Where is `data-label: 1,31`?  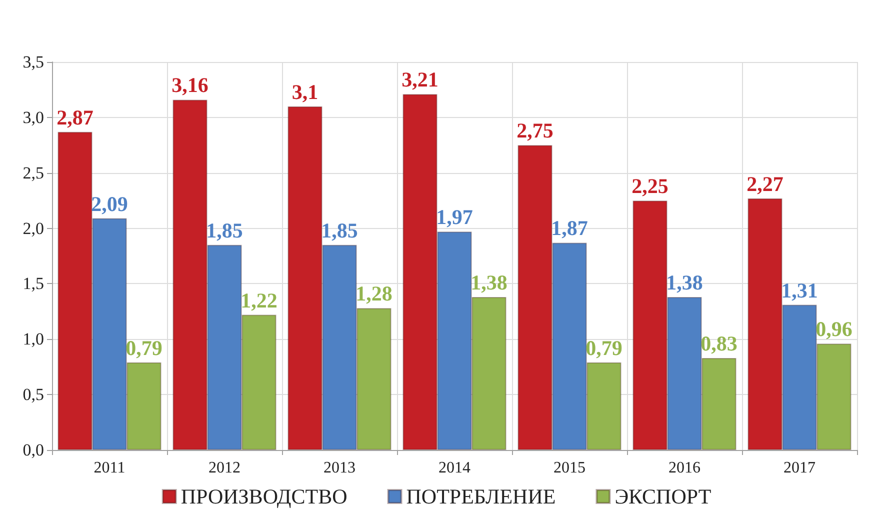
data-label: 1,31 is located at coordinates (799, 290).